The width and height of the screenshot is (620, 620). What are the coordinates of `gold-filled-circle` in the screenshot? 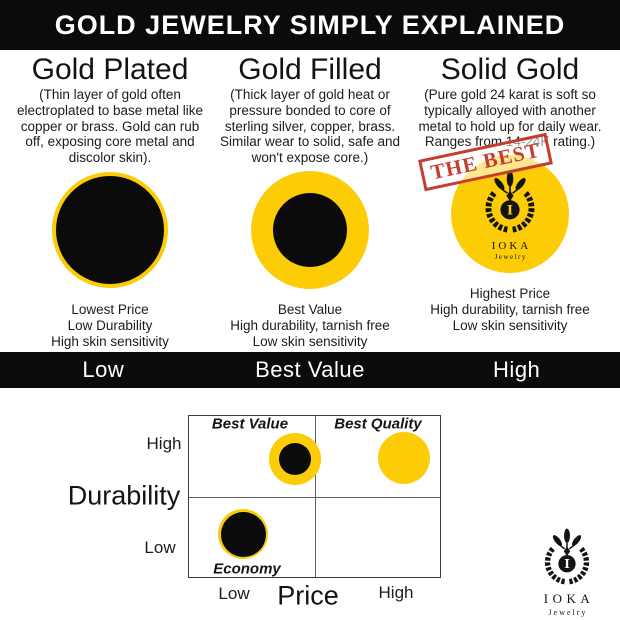 It's located at (310, 229).